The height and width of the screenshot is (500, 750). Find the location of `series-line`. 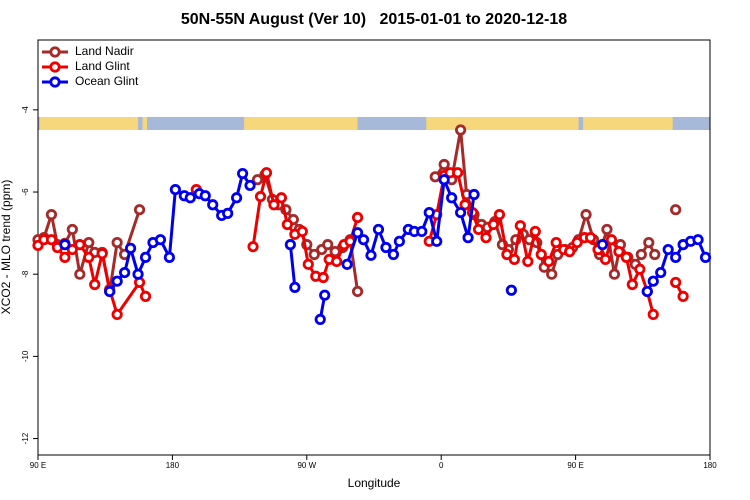

series-line is located at coordinates (305, 226).